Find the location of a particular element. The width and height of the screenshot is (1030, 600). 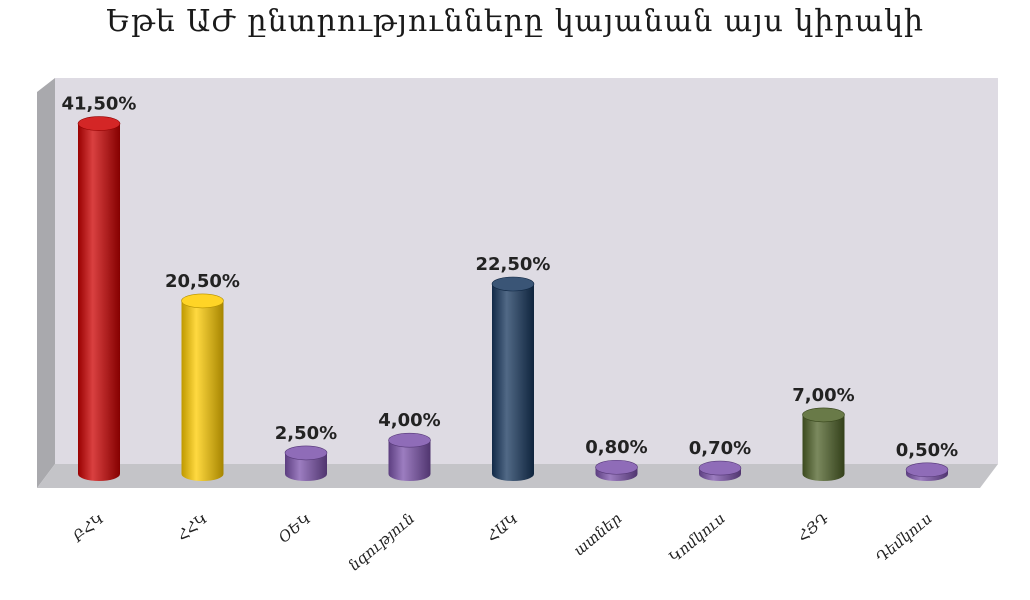

category-label: ատներ is located at coordinates (597, 534).